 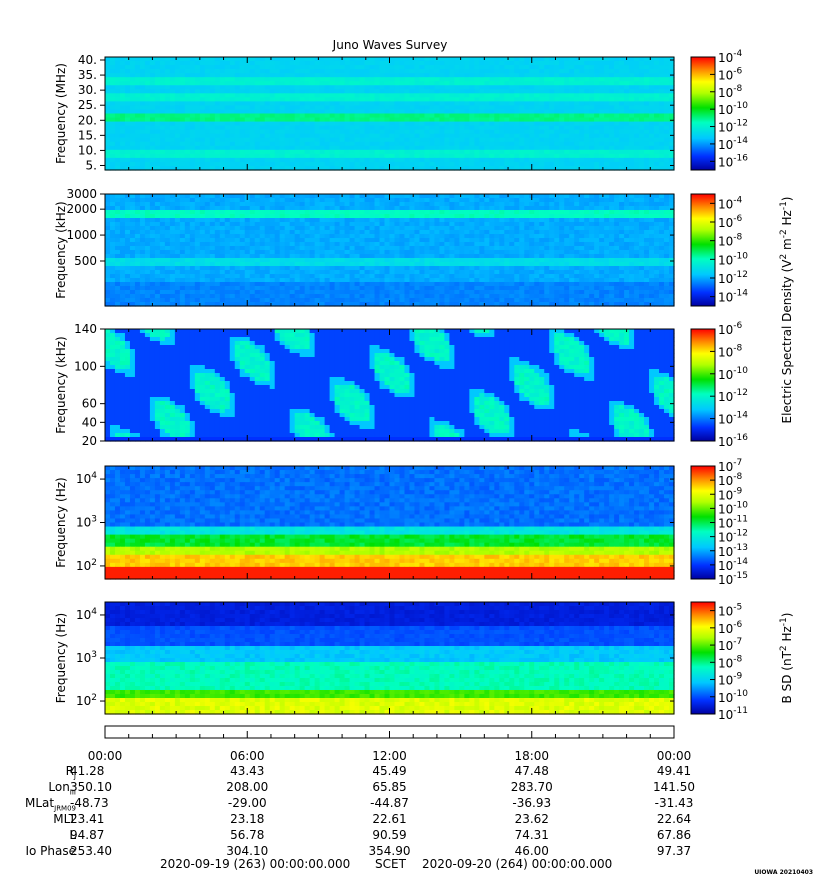 I want to click on y-tick-label: 35., so click(x=87, y=75).